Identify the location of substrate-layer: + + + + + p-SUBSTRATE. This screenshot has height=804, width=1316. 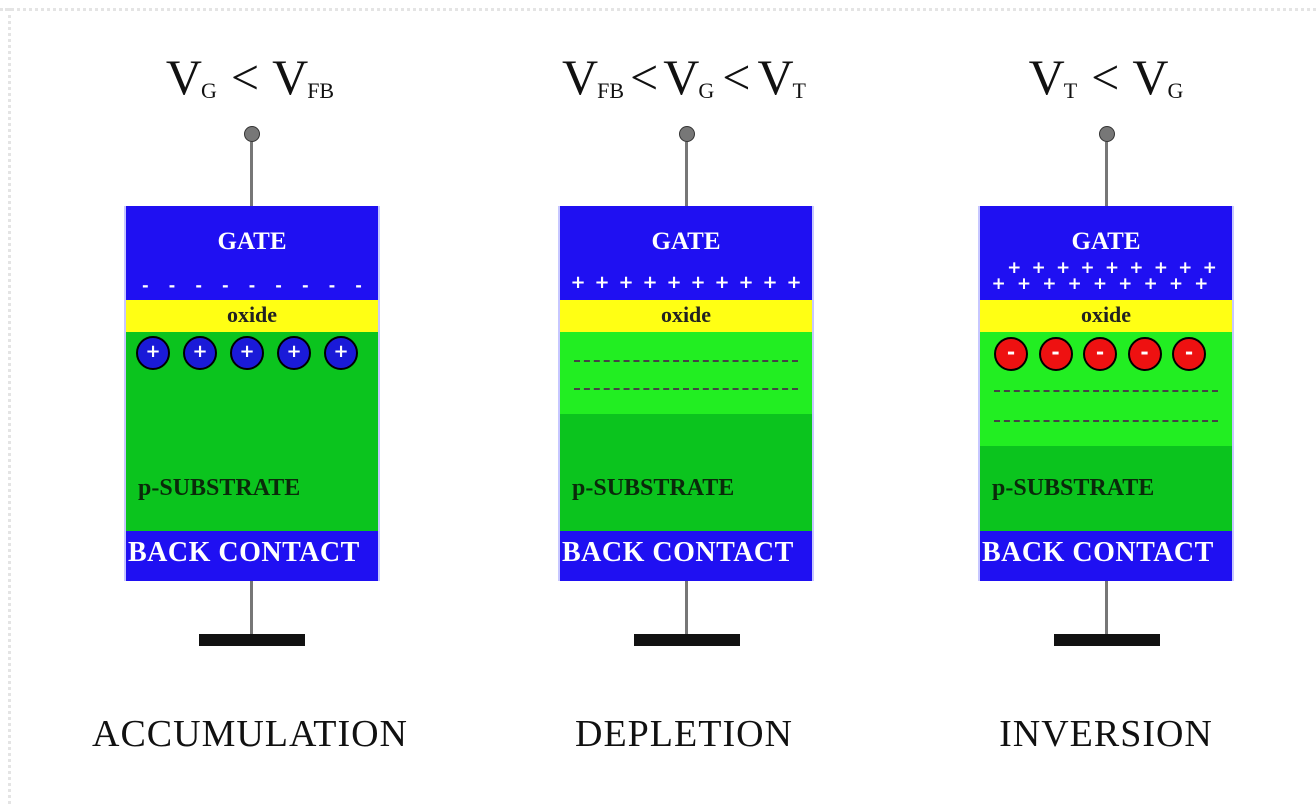
(252, 431).